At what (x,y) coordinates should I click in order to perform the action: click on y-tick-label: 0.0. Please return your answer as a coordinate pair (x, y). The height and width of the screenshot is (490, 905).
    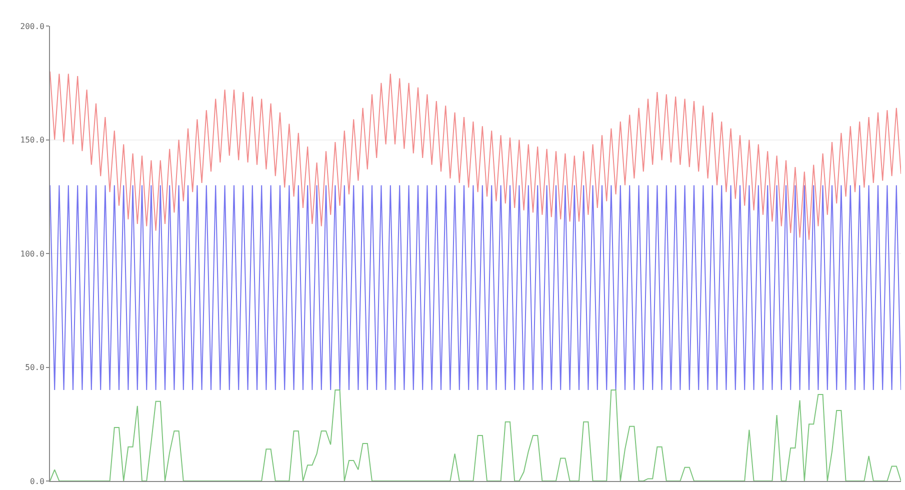
    Looking at the image, I should click on (37, 481).